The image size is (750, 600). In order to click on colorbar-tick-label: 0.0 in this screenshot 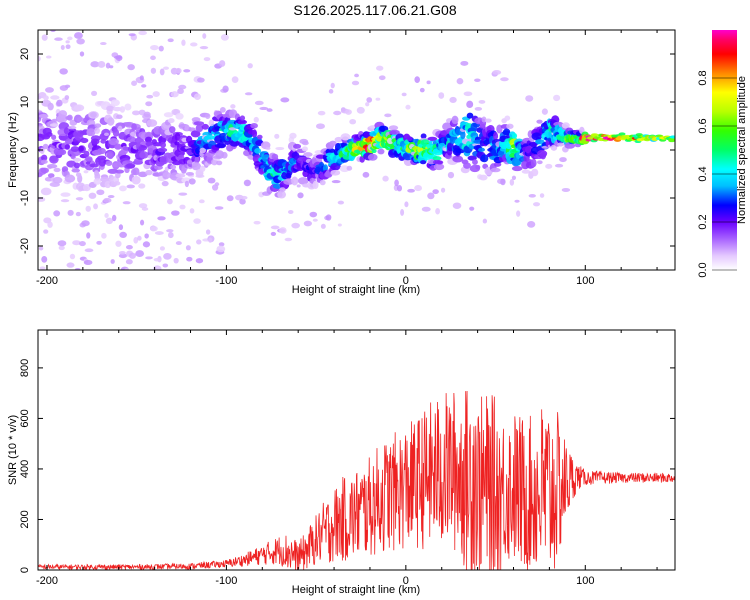, I will do `click(703, 269)`.